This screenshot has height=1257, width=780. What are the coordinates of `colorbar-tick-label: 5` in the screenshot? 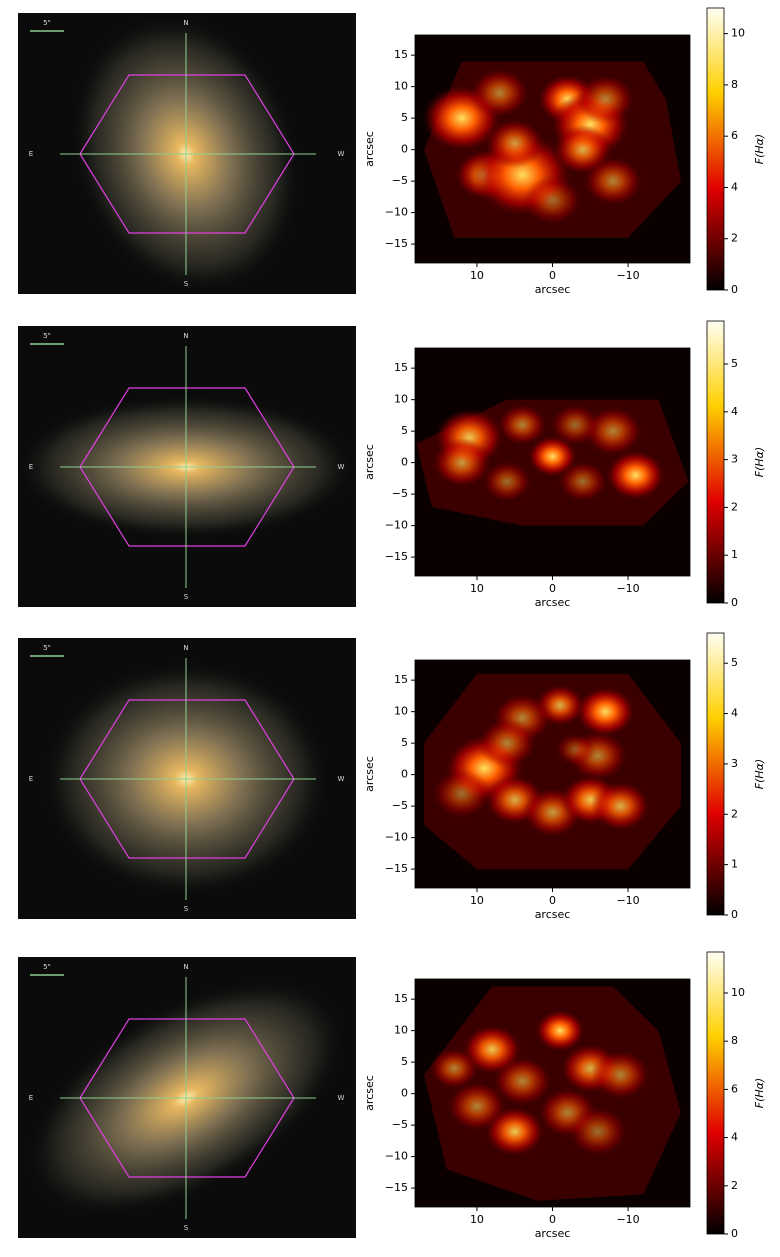 It's located at (734, 363).